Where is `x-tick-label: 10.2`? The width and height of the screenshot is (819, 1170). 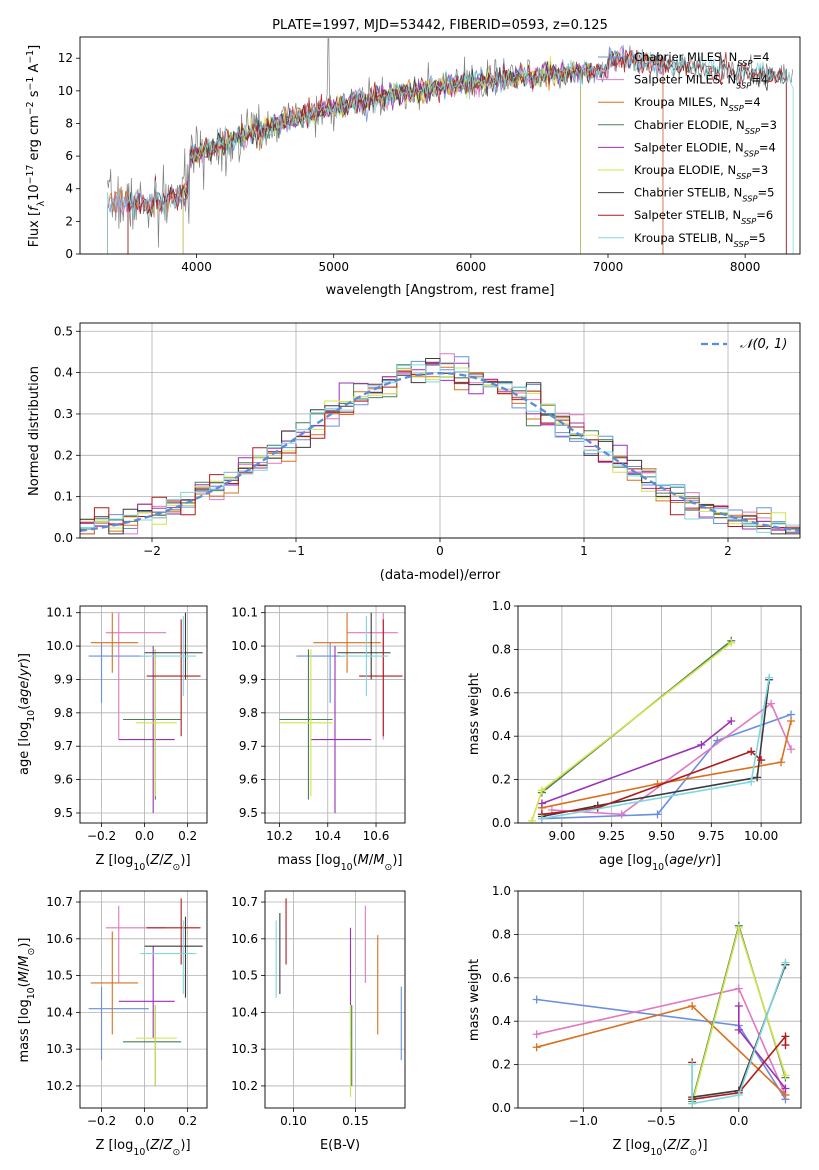
x-tick-label: 10.2 is located at coordinates (279, 836).